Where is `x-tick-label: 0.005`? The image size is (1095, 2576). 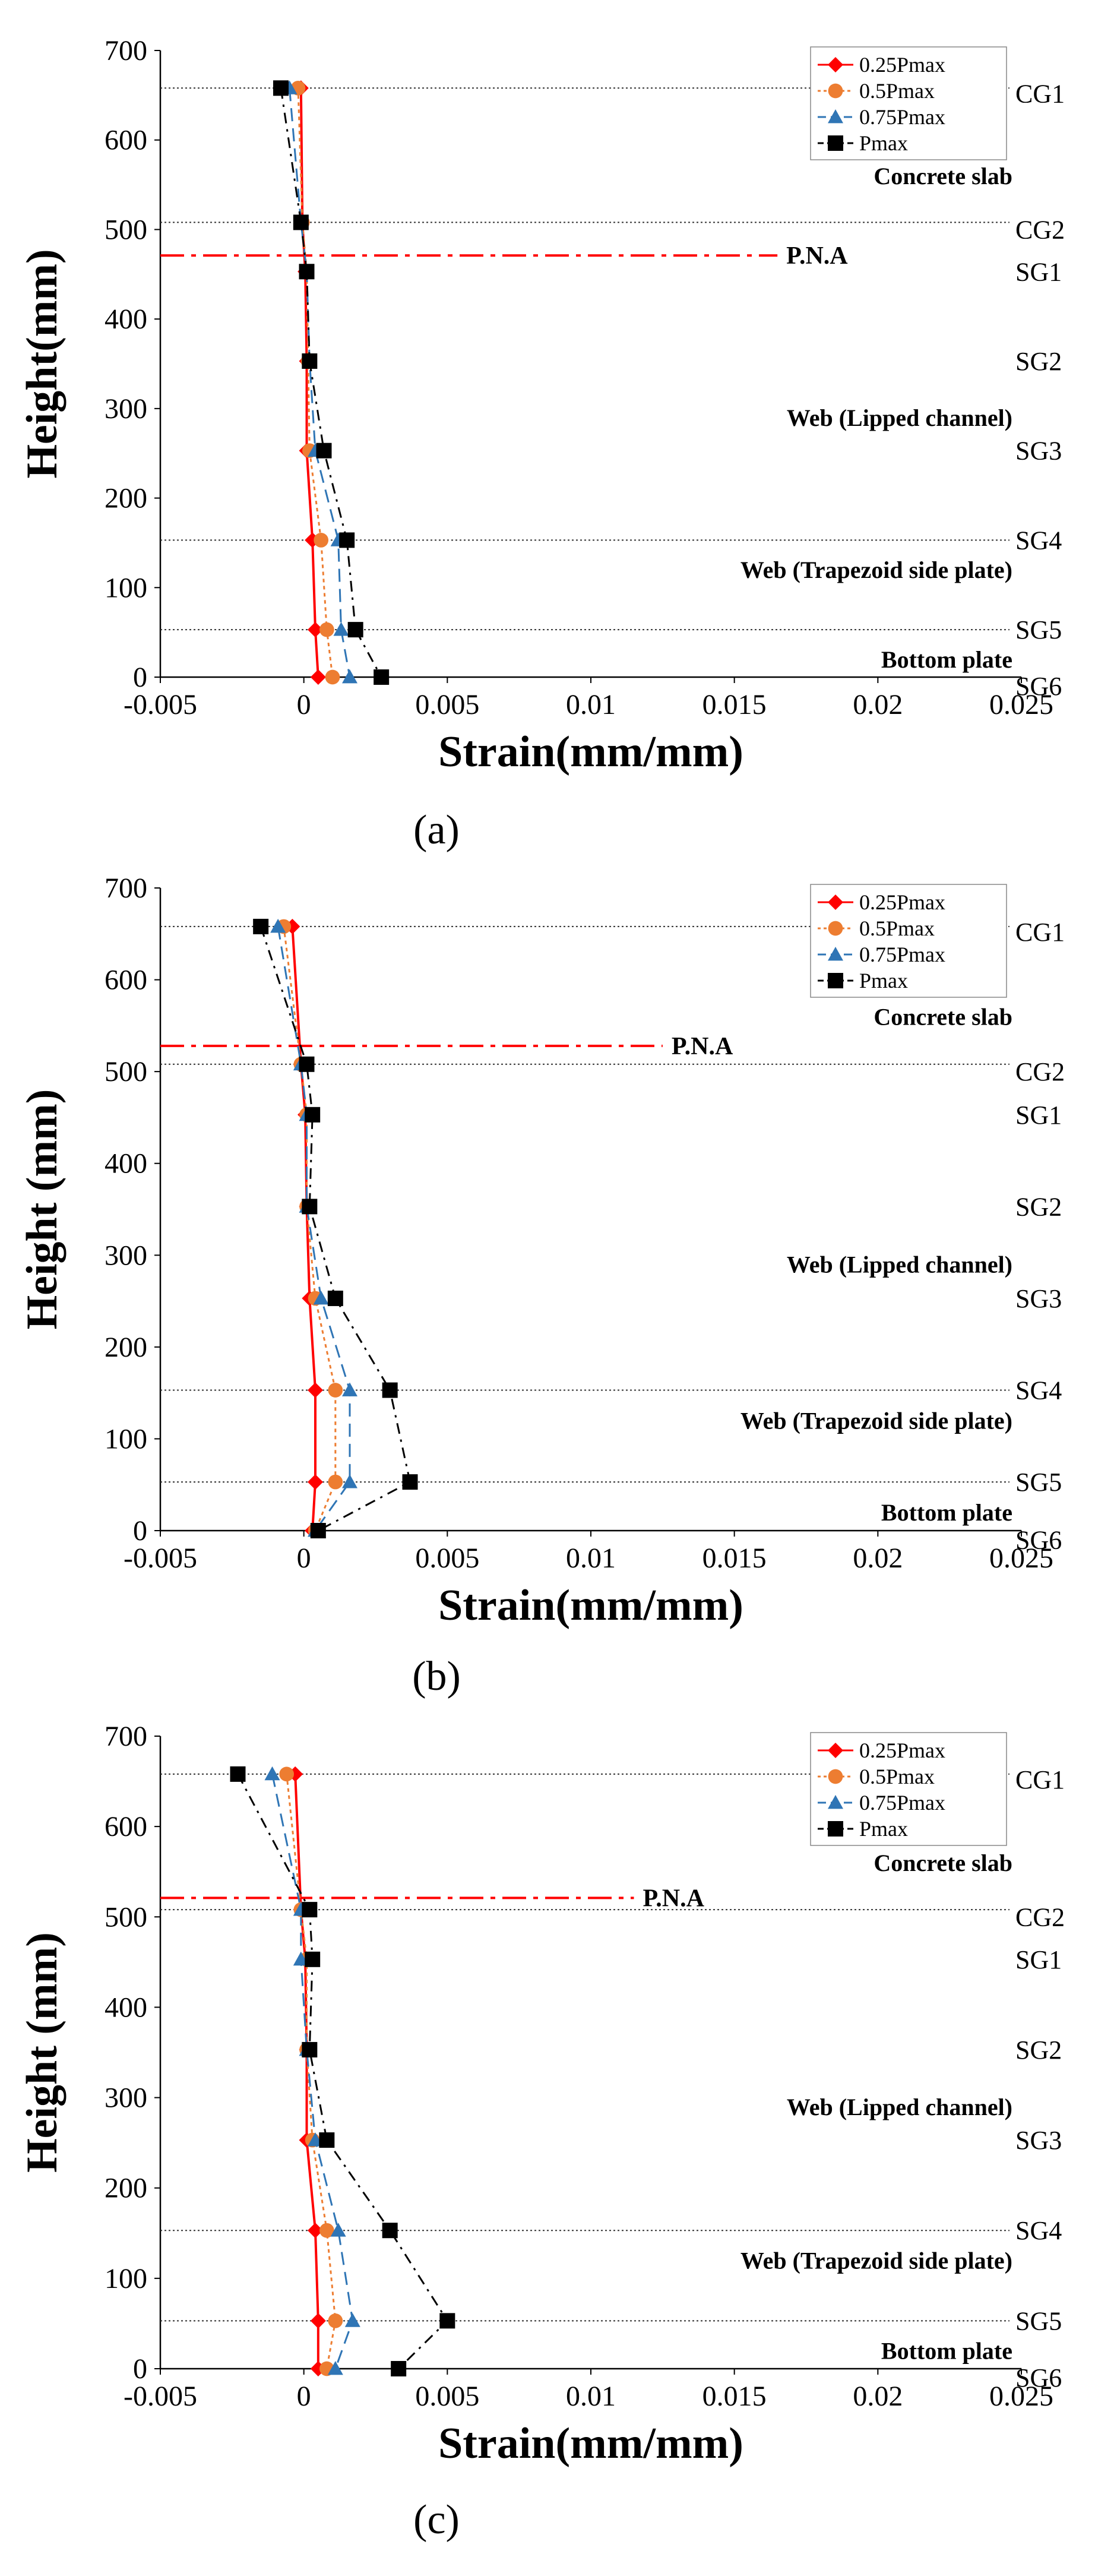 x-tick-label: 0.005 is located at coordinates (447, 1558).